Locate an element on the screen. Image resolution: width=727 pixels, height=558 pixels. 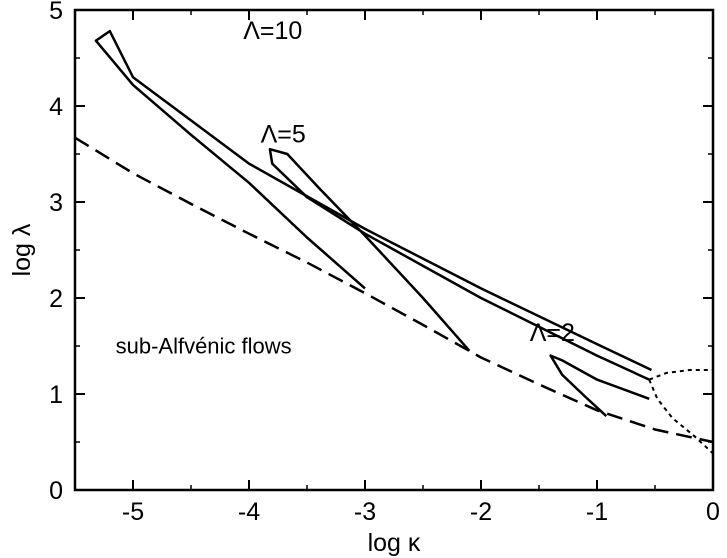
curve-label-0: Λ=10 is located at coordinates (272, 31).